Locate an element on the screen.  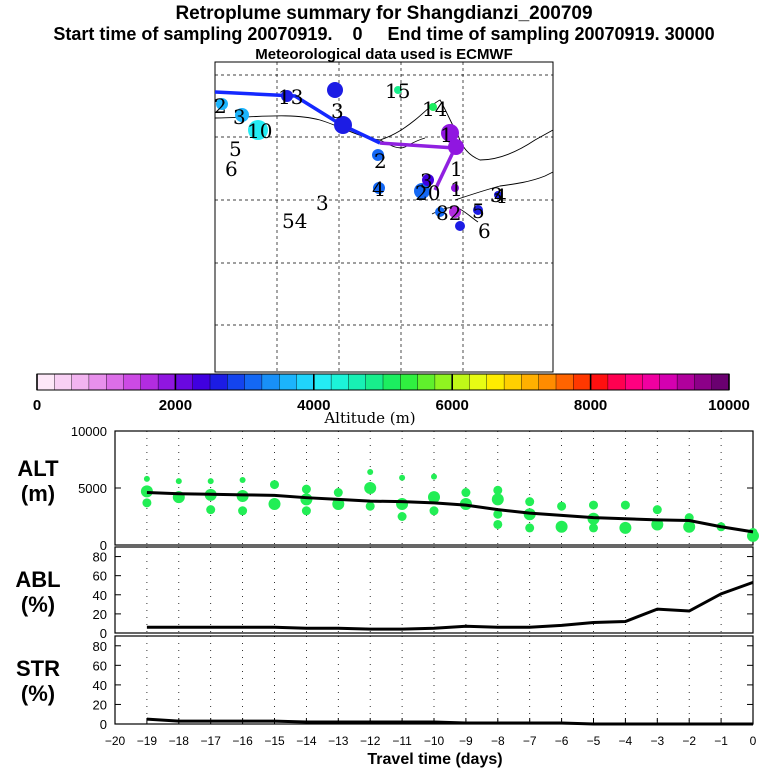
map-point-label: 14 is located at coordinates (434, 109).